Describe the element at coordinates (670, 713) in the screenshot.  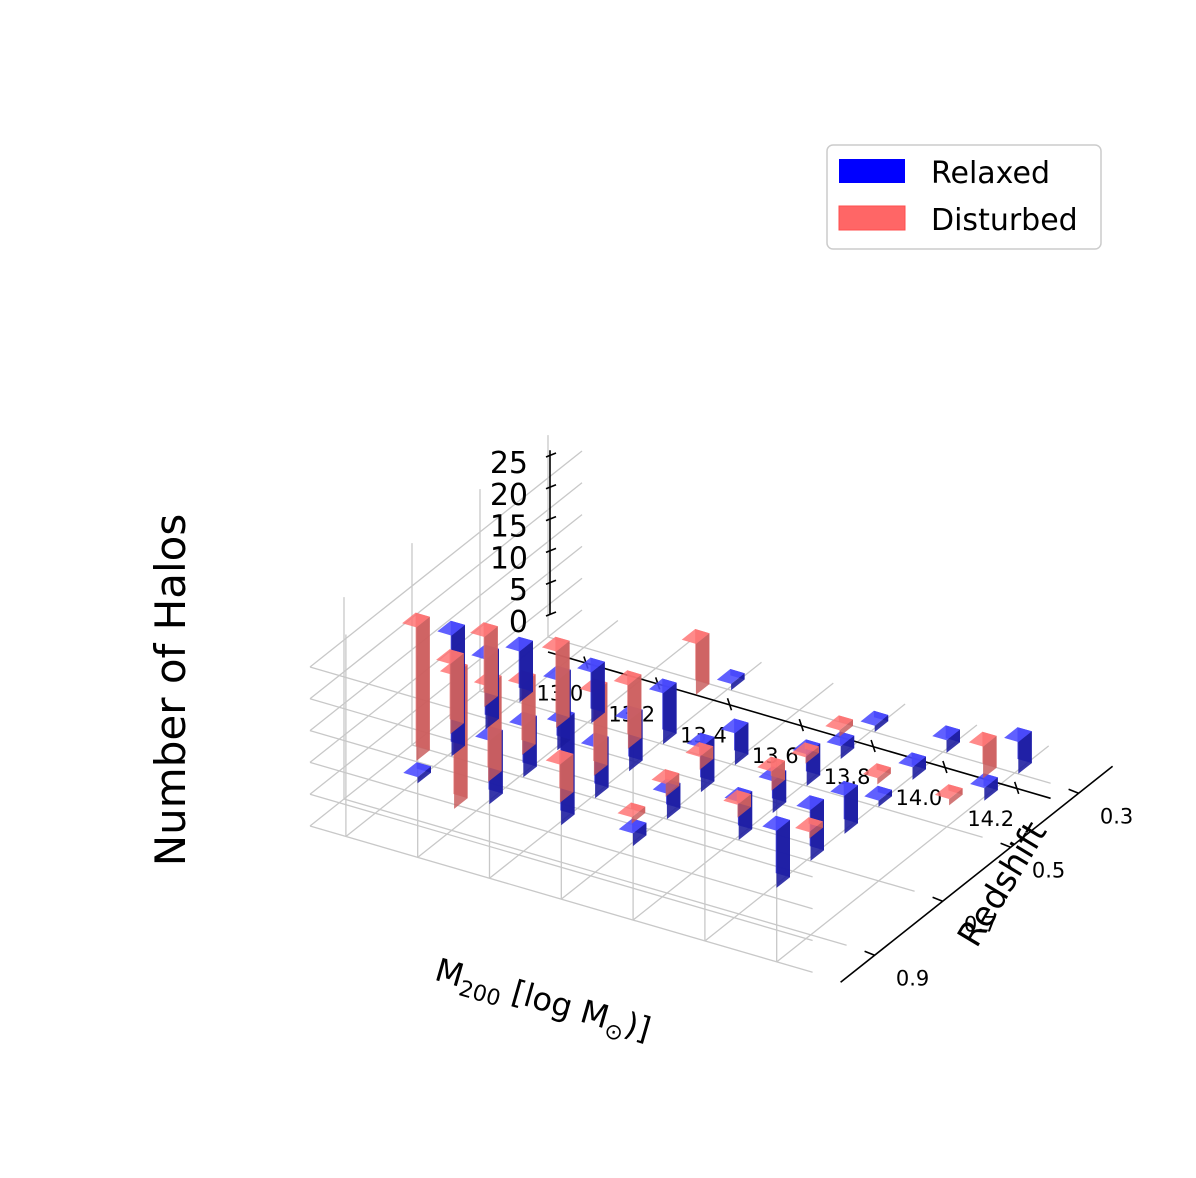
I see `bar-relaxed-r2-c2-side` at that location.